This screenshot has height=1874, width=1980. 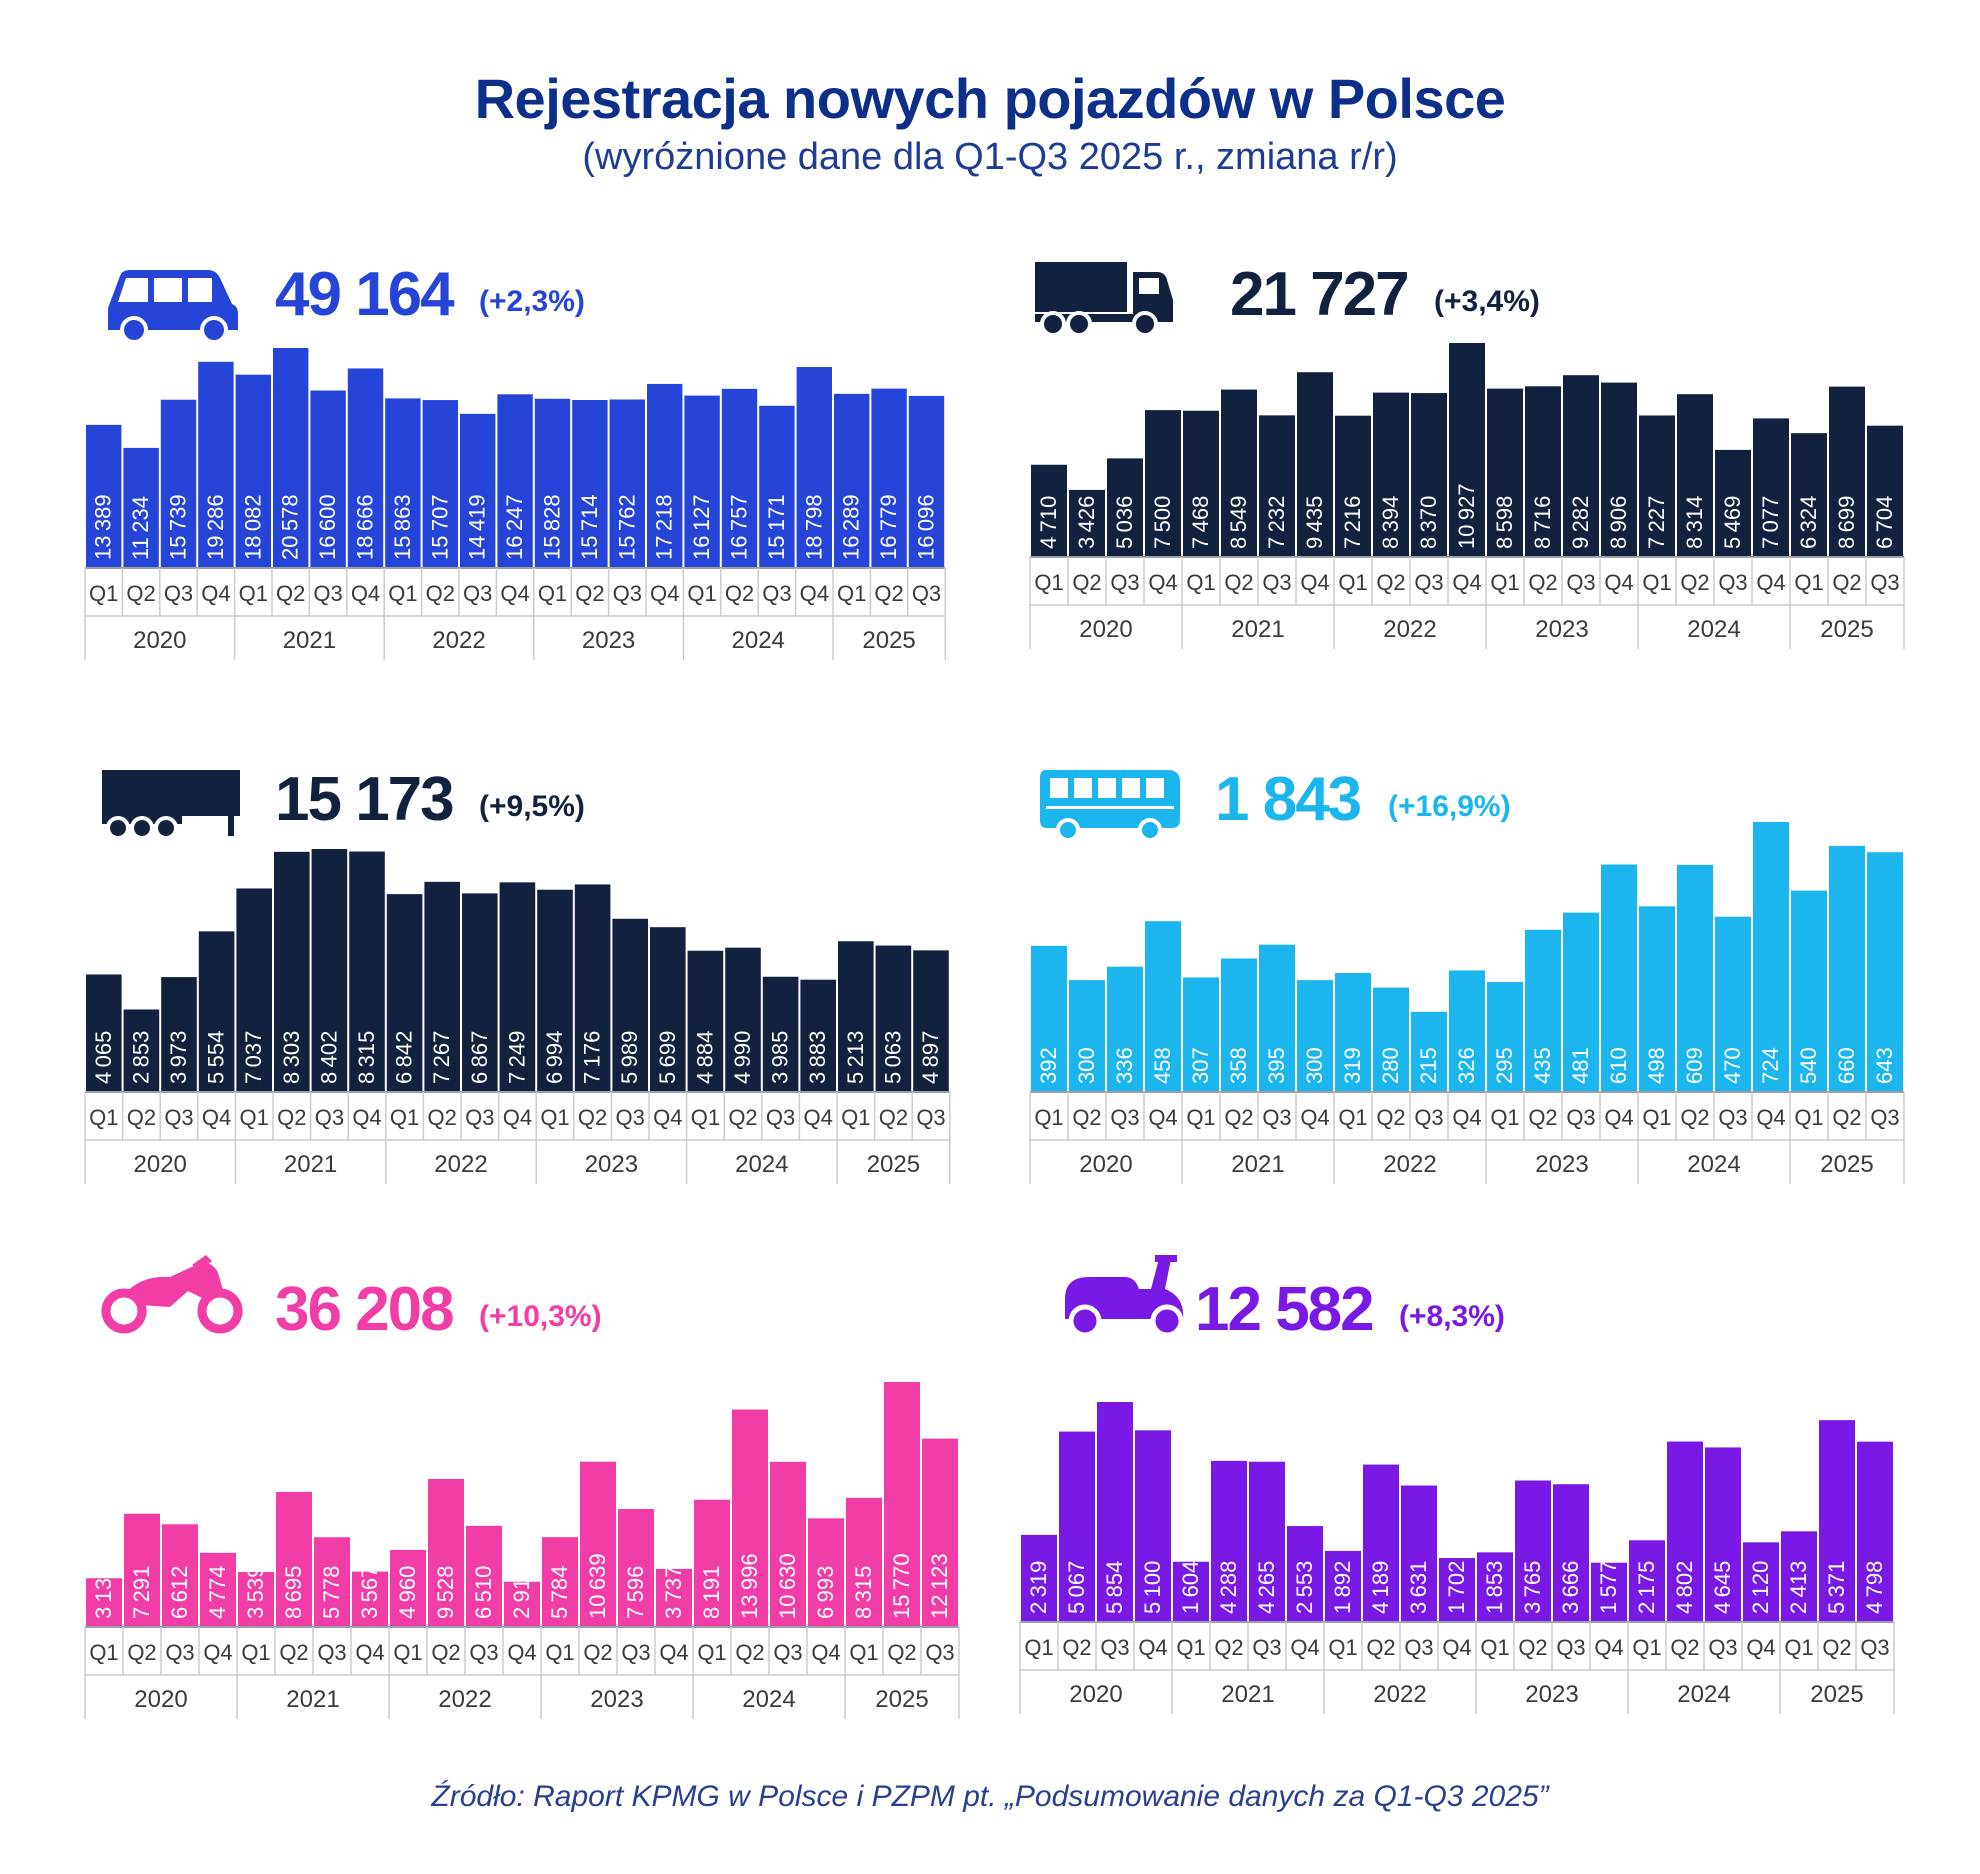 What do you see at coordinates (1104, 299) in the screenshot?
I see `truck-icon` at bounding box center [1104, 299].